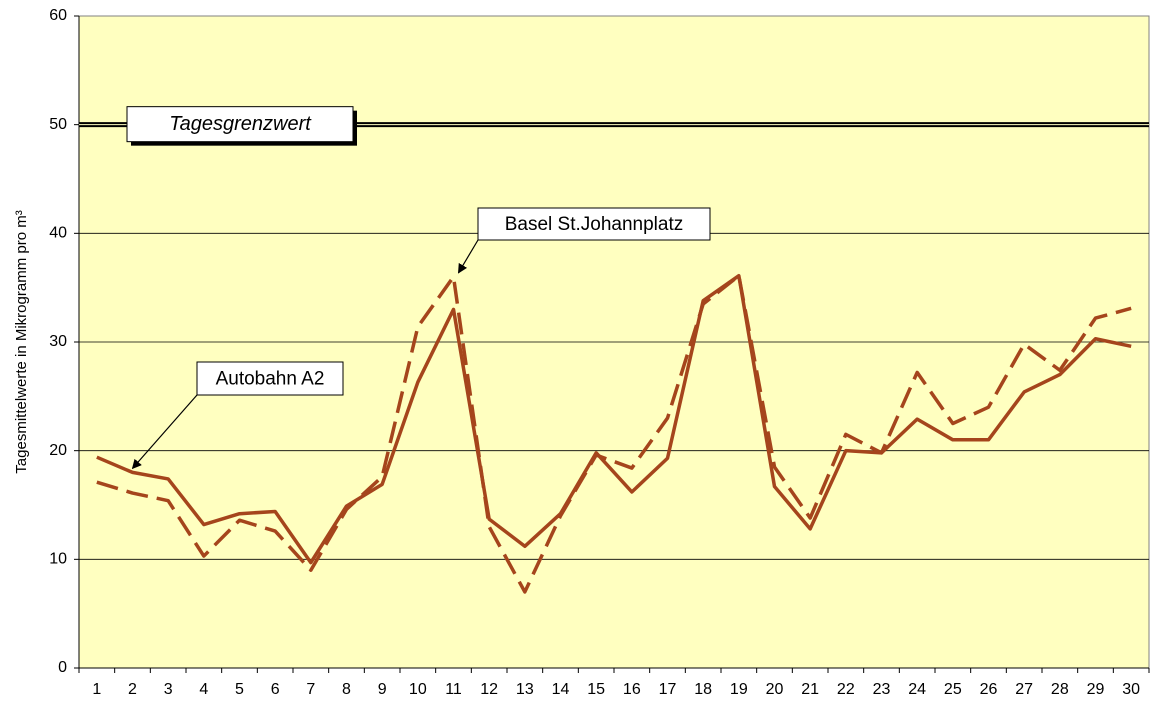 This screenshot has height=711, width=1154. What do you see at coordinates (58, 124) in the screenshot?
I see `y-tick-label: 50` at bounding box center [58, 124].